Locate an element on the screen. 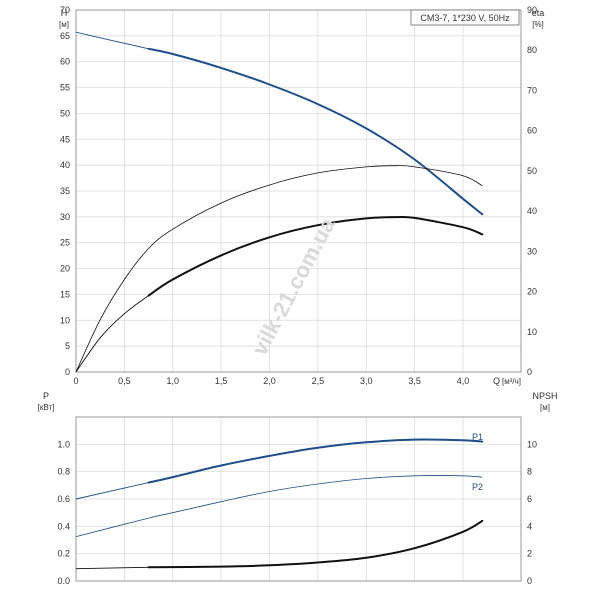 This screenshot has height=600, width=600. y-tick-label: 60 is located at coordinates (65, 62).